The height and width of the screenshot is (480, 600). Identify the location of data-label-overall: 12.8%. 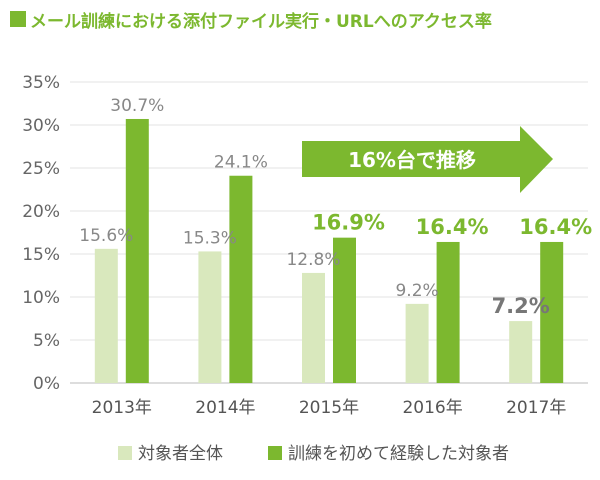
(313, 260).